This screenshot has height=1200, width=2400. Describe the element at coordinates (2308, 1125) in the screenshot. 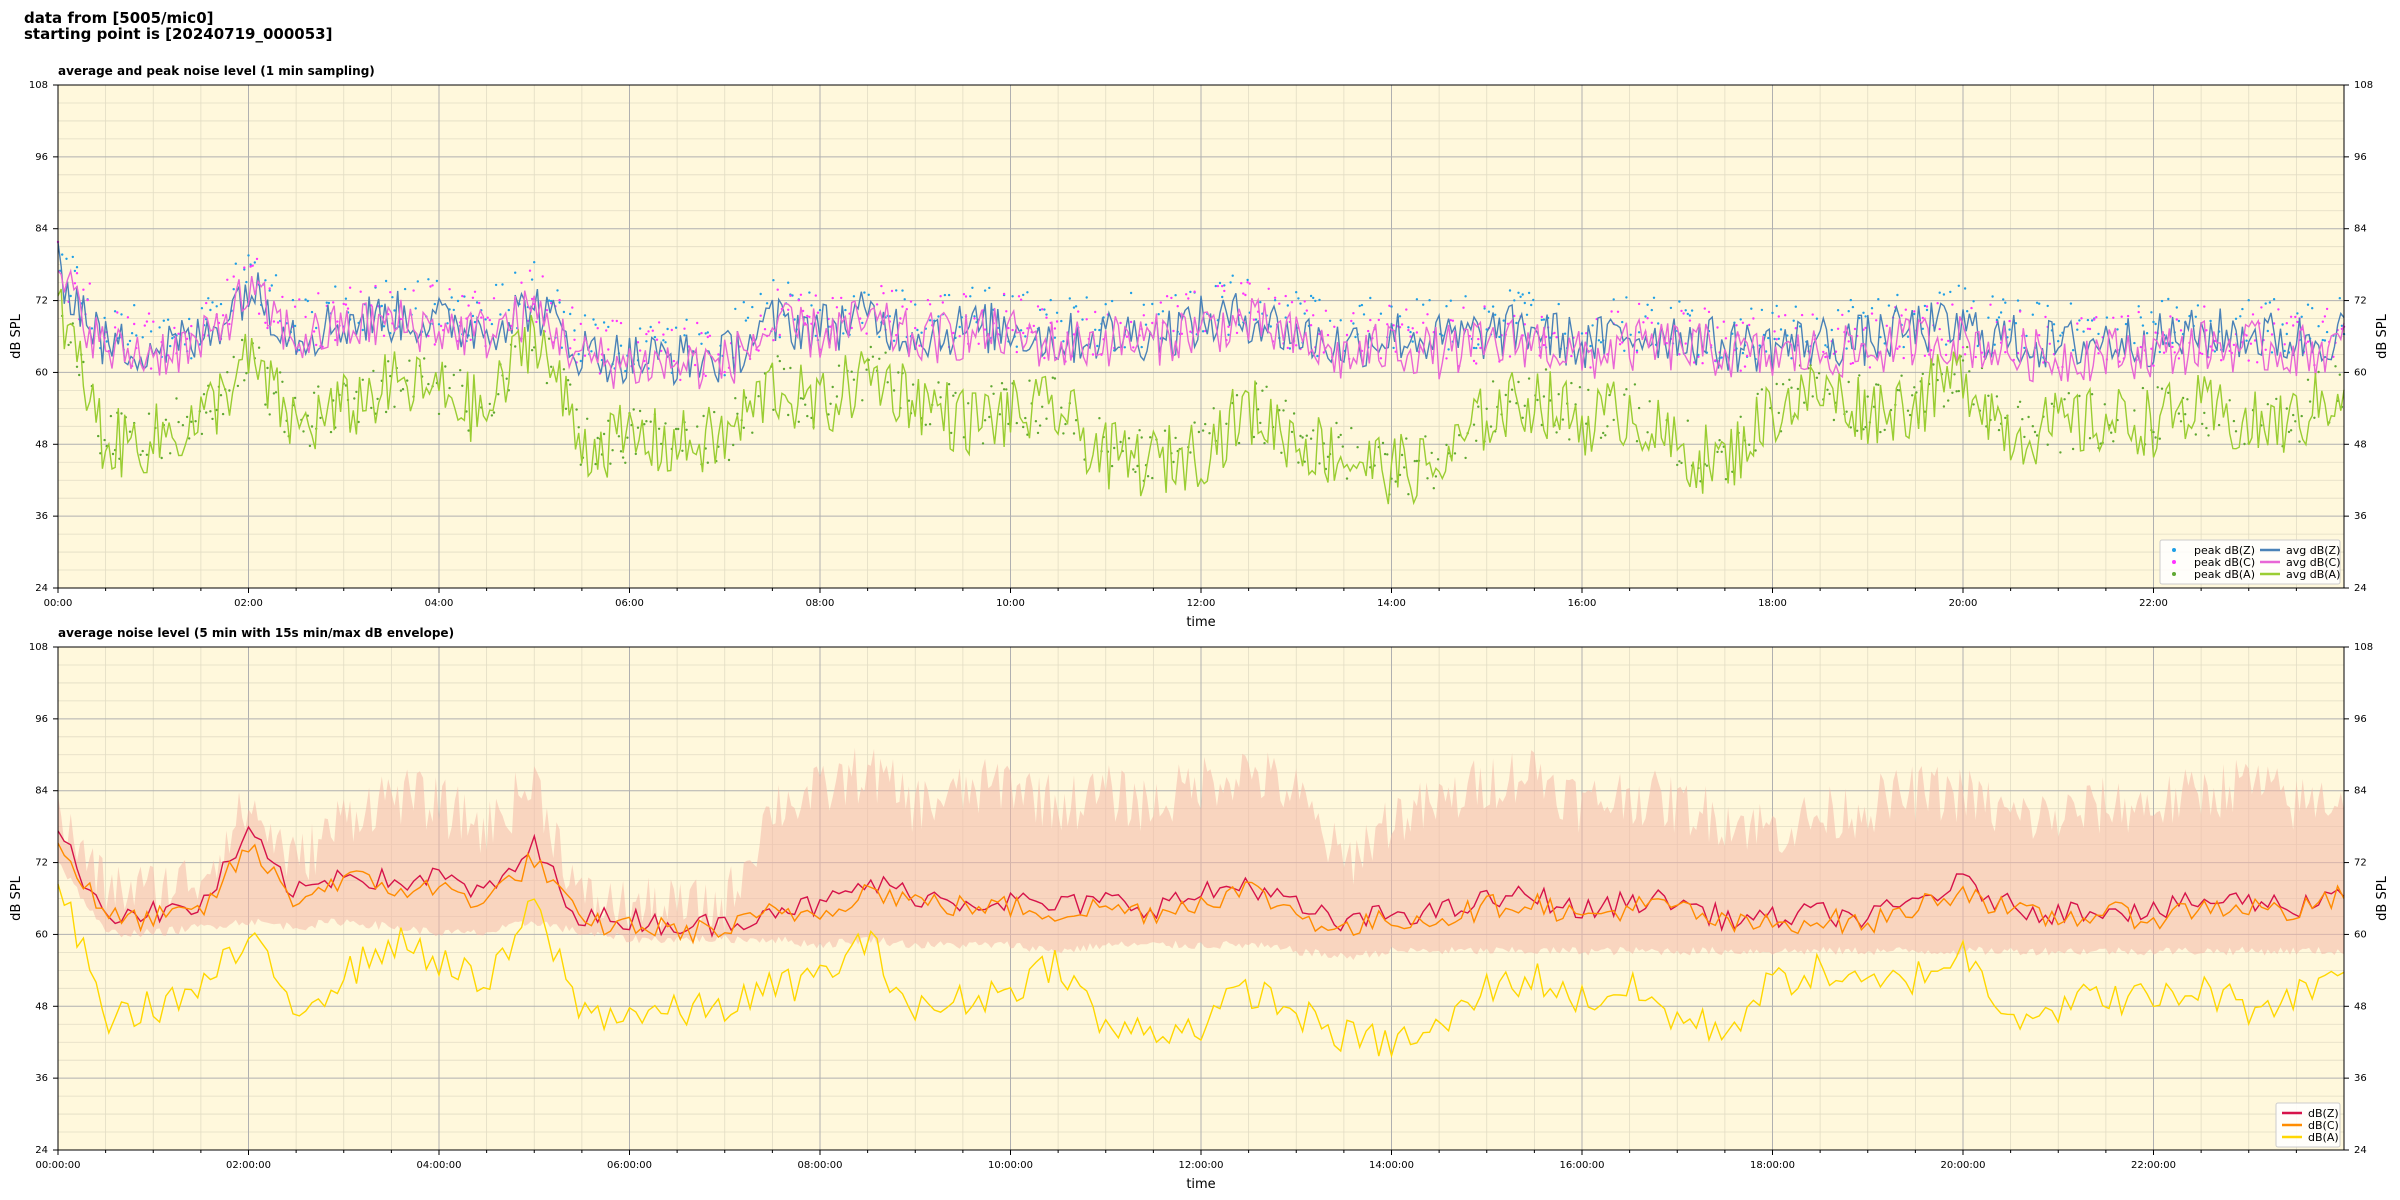

I see `legend: dB(Z)dB(C)dB(A)` at that location.